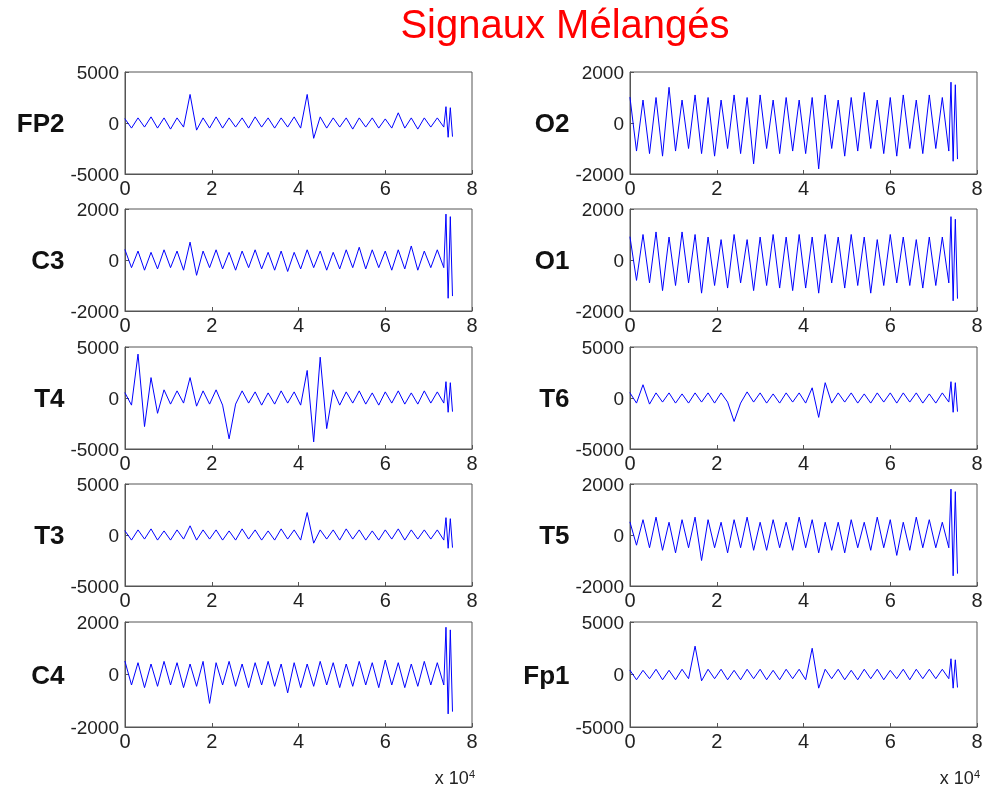  Describe the element at coordinates (554, 535) in the screenshot. I see `y-axis-title: T5` at that location.